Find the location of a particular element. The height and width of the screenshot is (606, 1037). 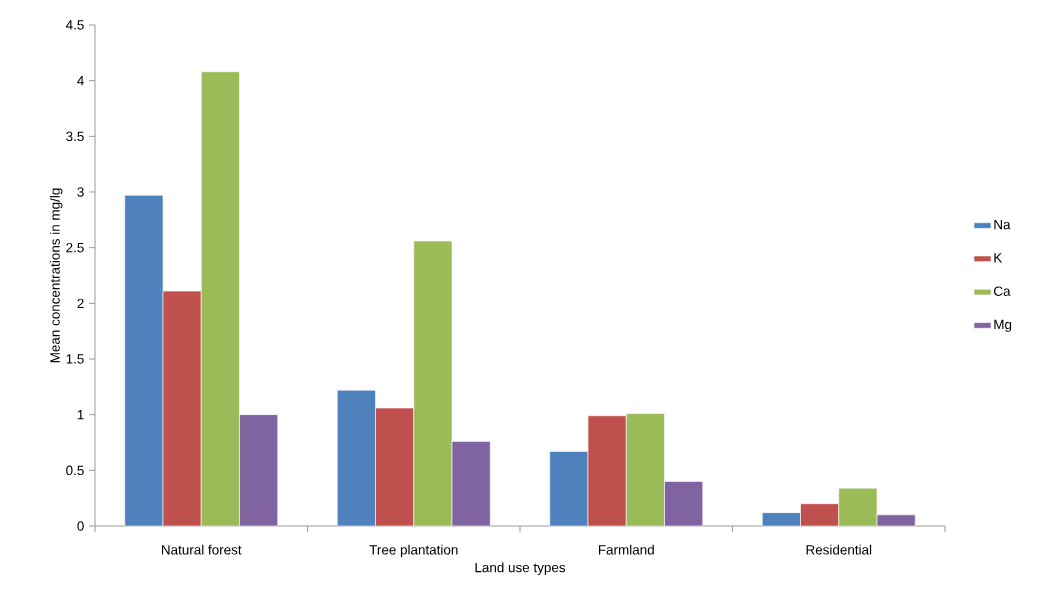

legend-label: Ca is located at coordinates (1002, 291).